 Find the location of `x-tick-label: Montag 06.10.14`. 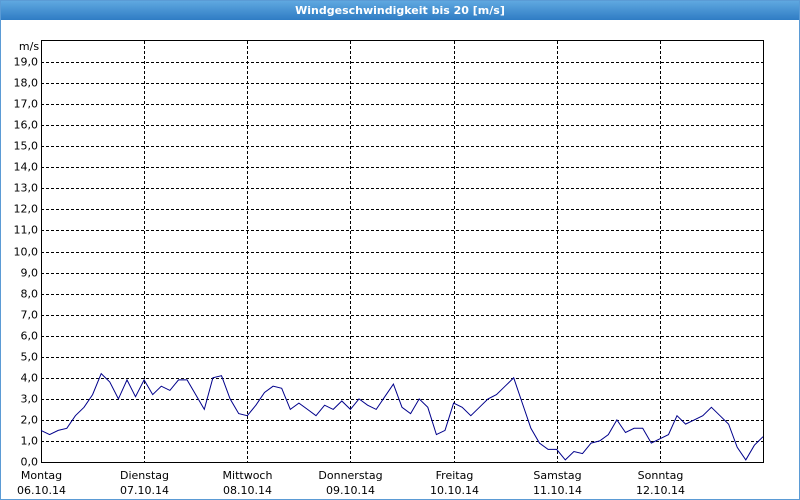

x-tick-label: Montag 06.10.14 is located at coordinates (41, 483).